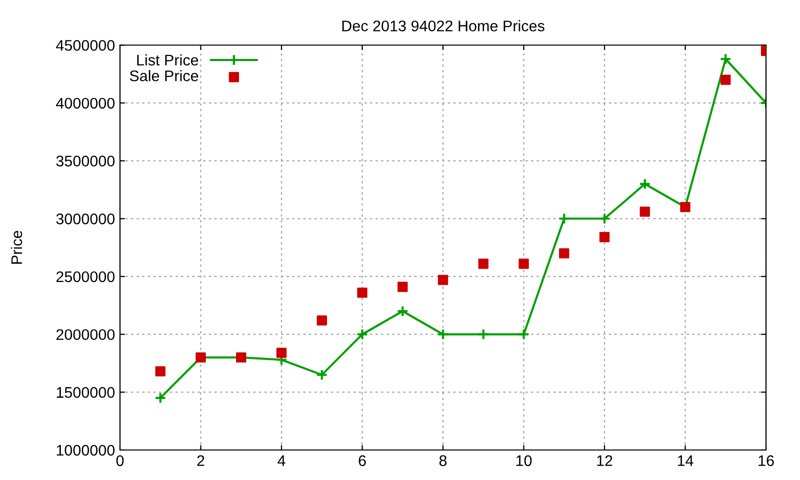 Image resolution: width=800 pixels, height=480 pixels. What do you see at coordinates (16, 247) in the screenshot?
I see `y-axis-title: Price` at bounding box center [16, 247].